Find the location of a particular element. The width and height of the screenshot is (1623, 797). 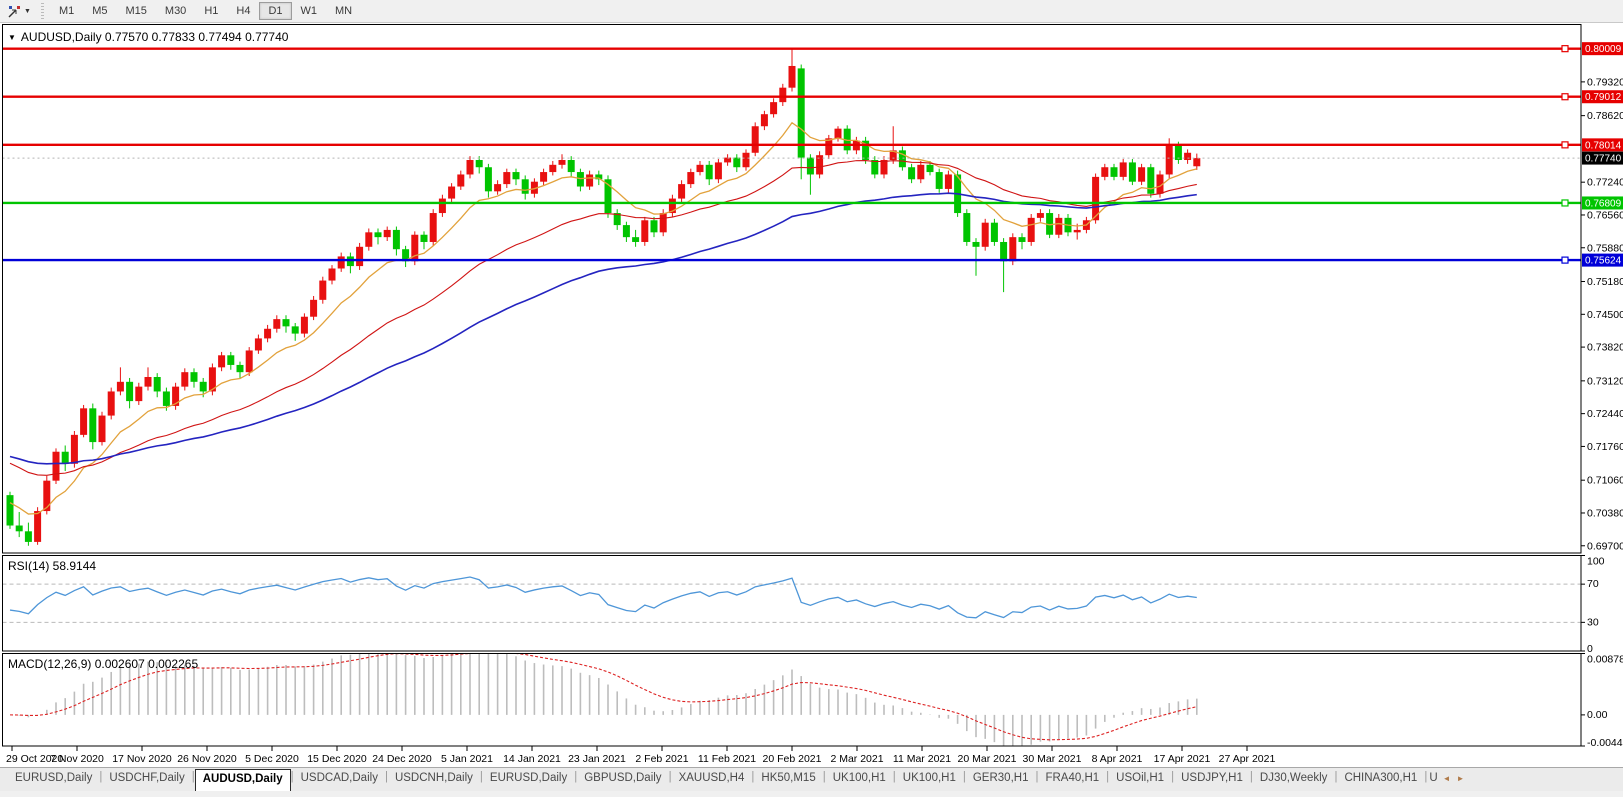

tab-1: USDCHF,Daily is located at coordinates (147, 778).